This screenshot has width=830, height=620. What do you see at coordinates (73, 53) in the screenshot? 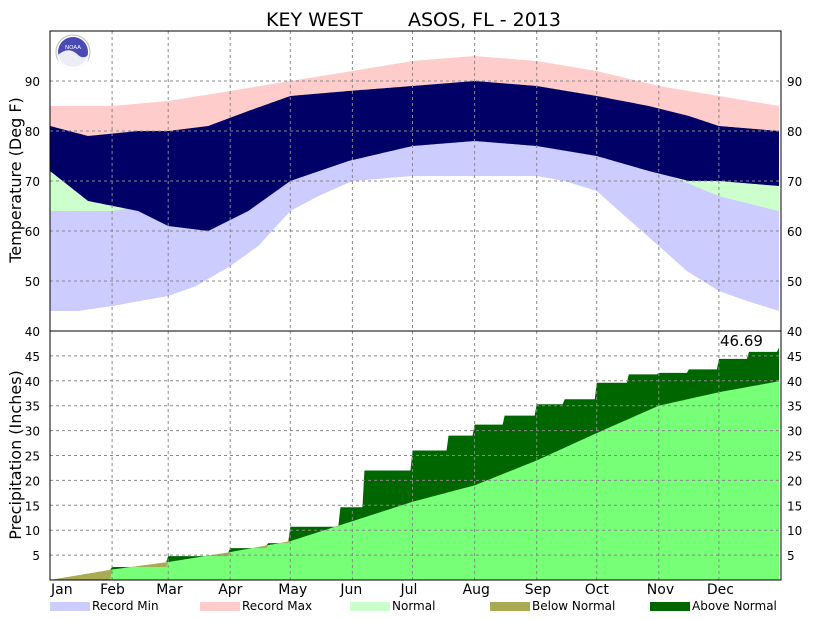
I see `noaa-logo: NOAA` at bounding box center [73, 53].